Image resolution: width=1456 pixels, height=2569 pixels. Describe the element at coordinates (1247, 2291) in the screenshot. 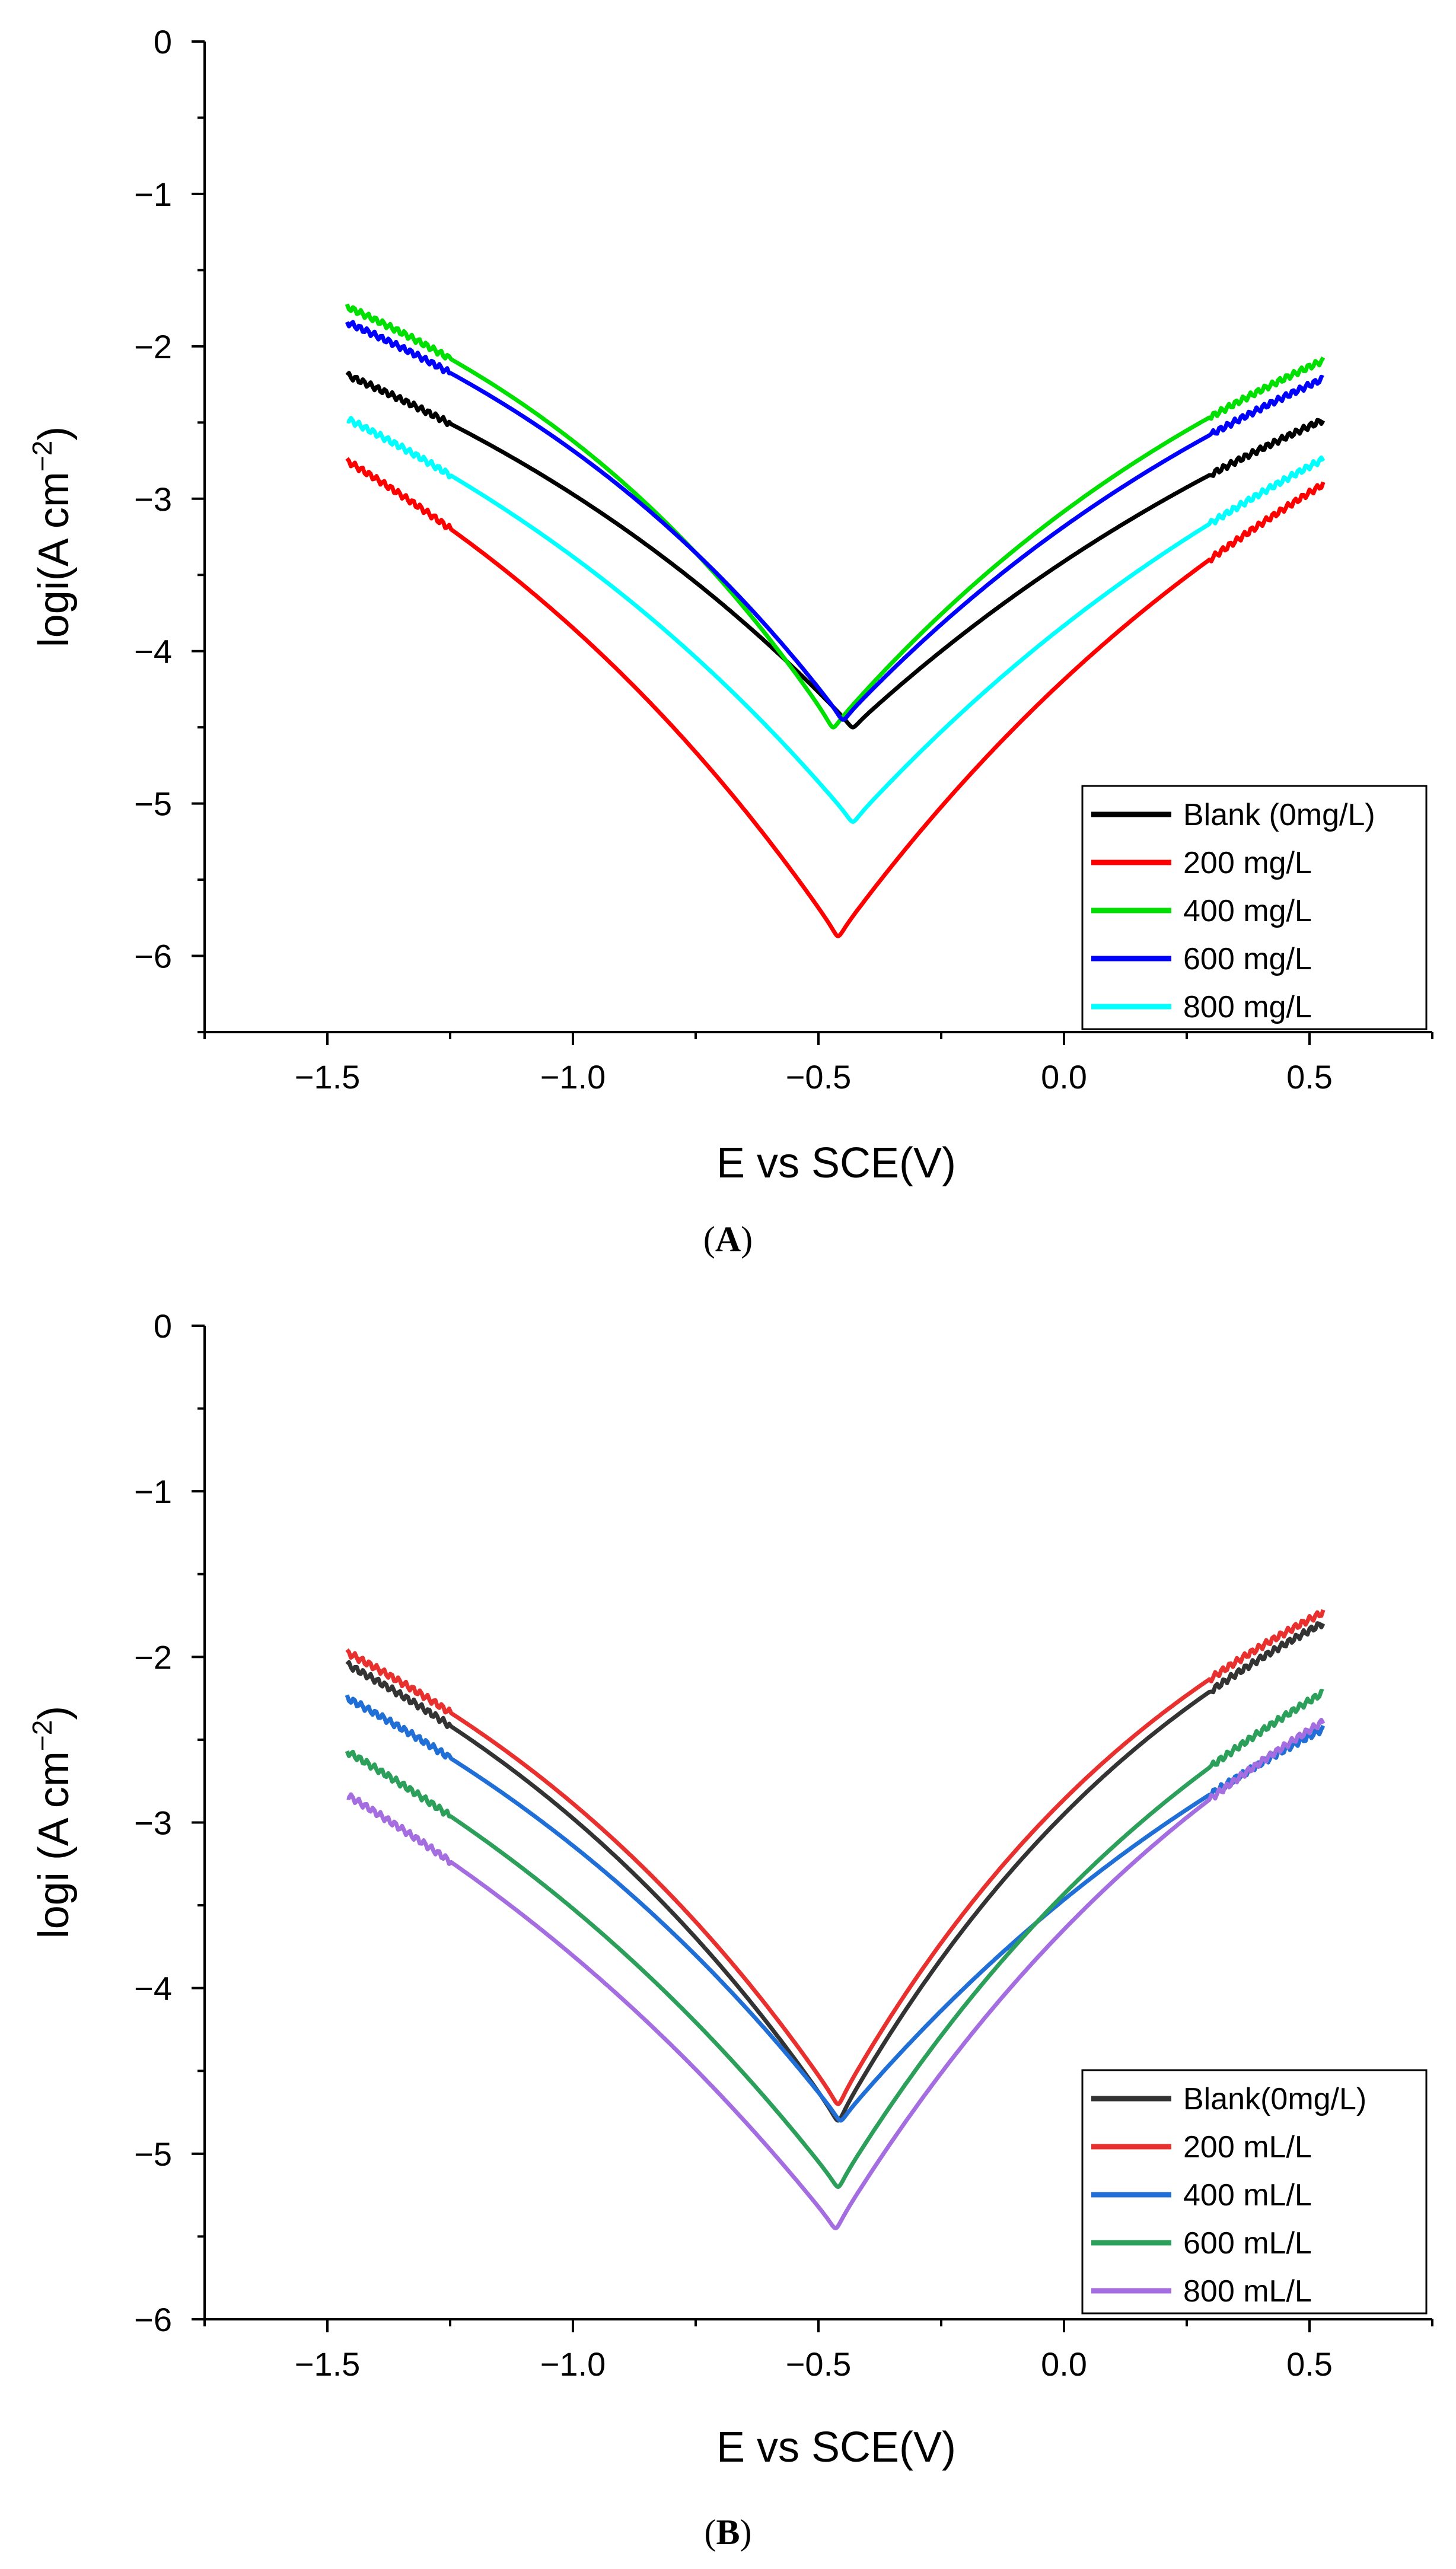

I see `legend-label-5: 800 mL/L` at that location.